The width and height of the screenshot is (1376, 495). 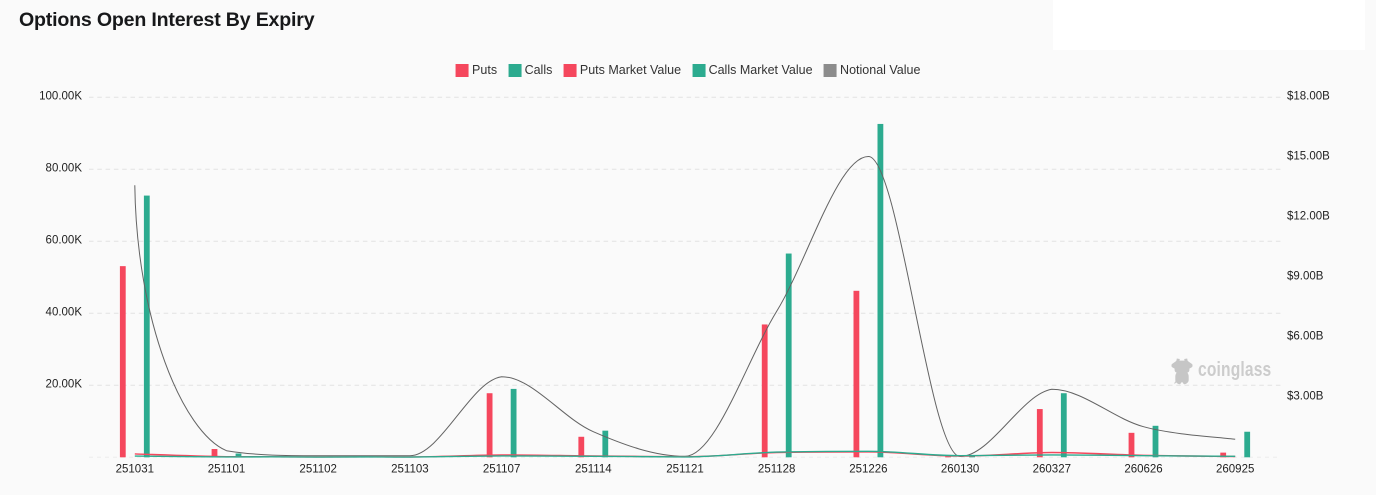 I want to click on svg-text: $18.00B, so click(x=1308, y=97).